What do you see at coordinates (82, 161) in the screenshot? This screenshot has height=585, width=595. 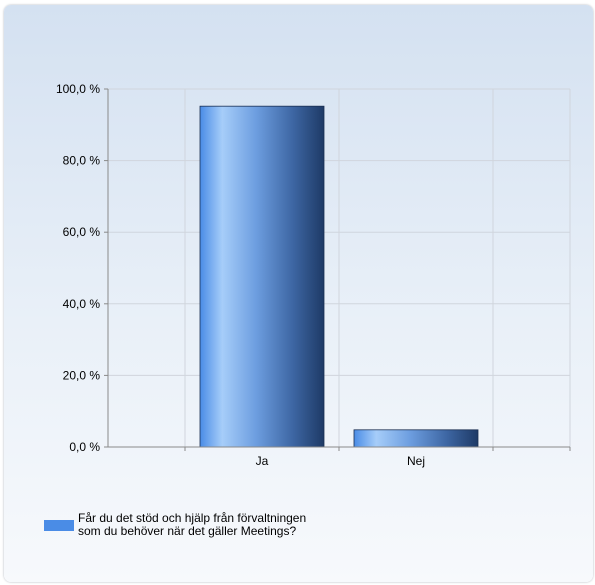 I see `y-tick-label: 80,0 %` at bounding box center [82, 161].